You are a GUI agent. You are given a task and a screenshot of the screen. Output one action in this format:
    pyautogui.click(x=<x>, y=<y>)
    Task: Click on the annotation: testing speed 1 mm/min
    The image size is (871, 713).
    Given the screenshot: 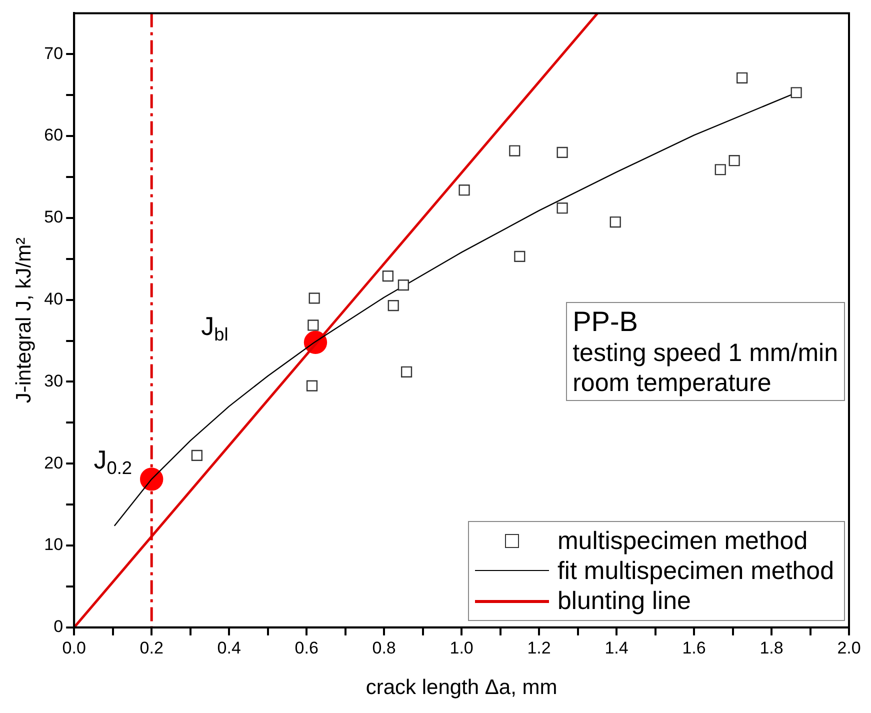 What is the action you would take?
    pyautogui.click(x=705, y=353)
    